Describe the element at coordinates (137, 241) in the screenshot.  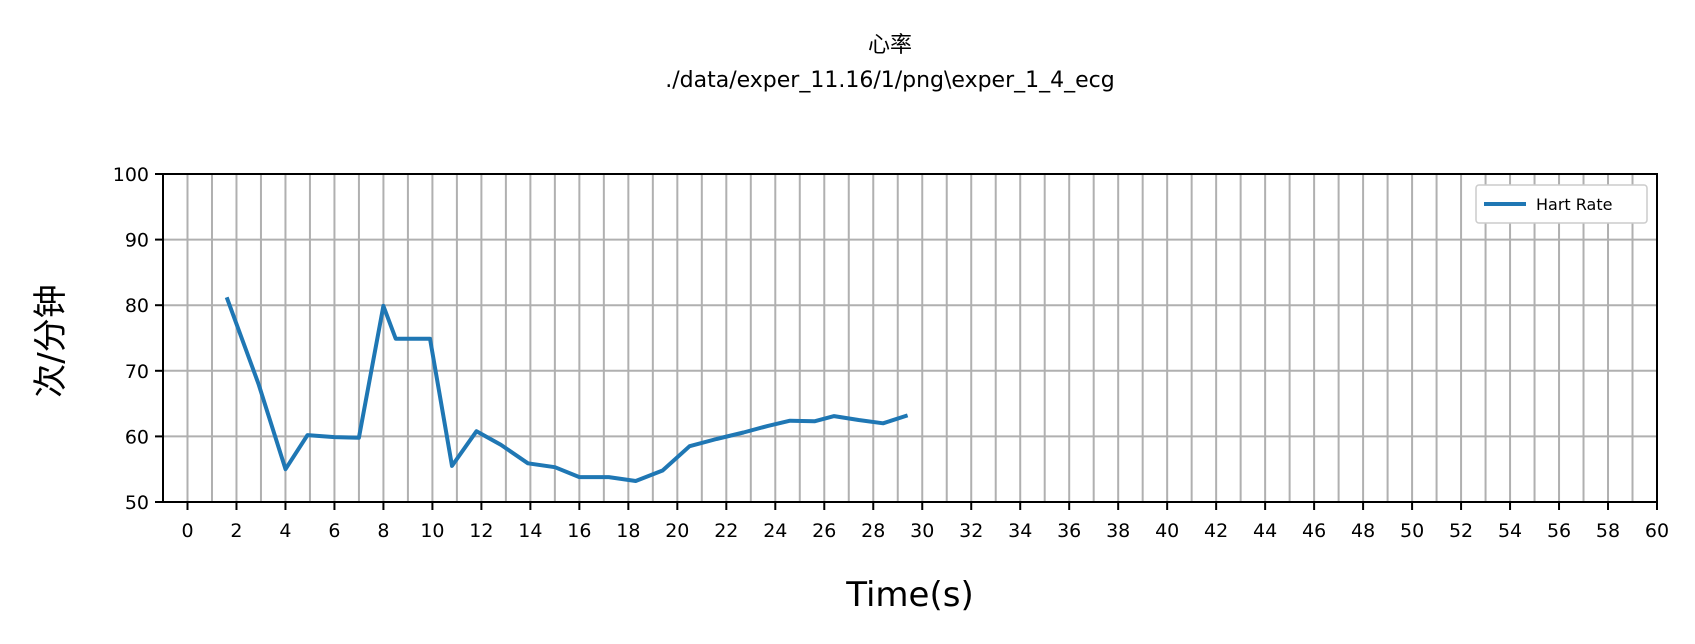
I see `y-tick-label: 90` at that location.